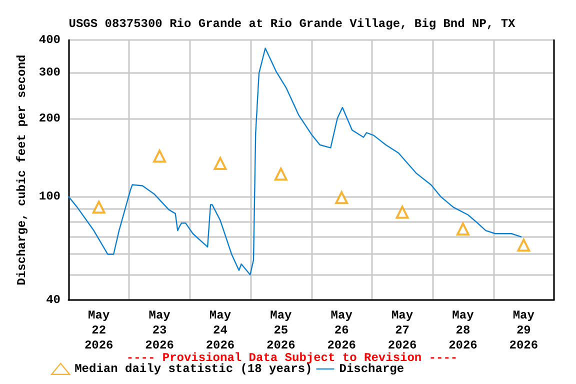  Describe the element at coordinates (53, 300) in the screenshot. I see `y-tick-label: 40` at that location.